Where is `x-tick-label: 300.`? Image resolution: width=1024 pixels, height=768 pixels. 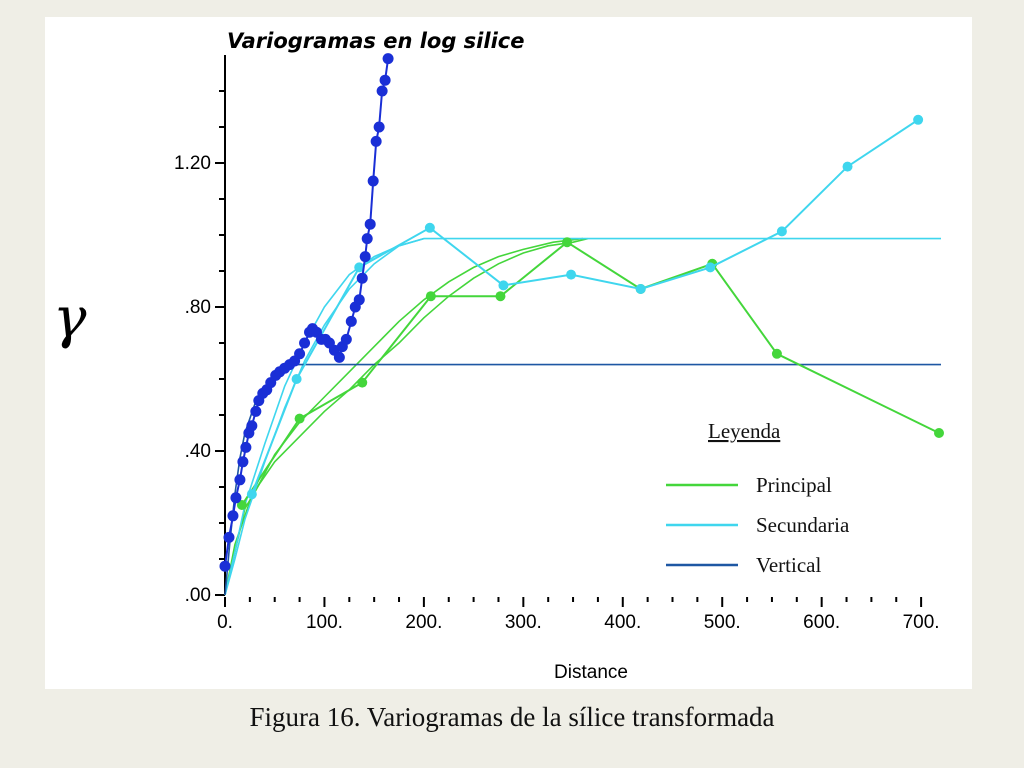 x-tick-label: 300. is located at coordinates (523, 622).